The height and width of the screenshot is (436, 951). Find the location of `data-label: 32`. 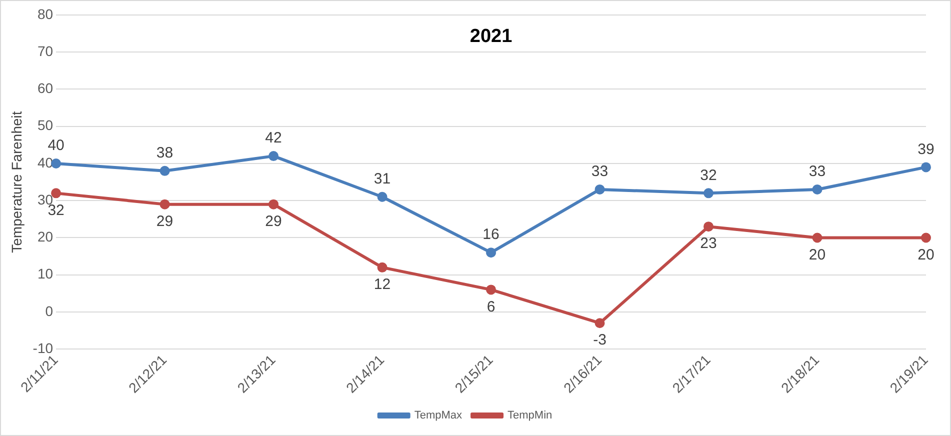

data-label: 32 is located at coordinates (708, 175).